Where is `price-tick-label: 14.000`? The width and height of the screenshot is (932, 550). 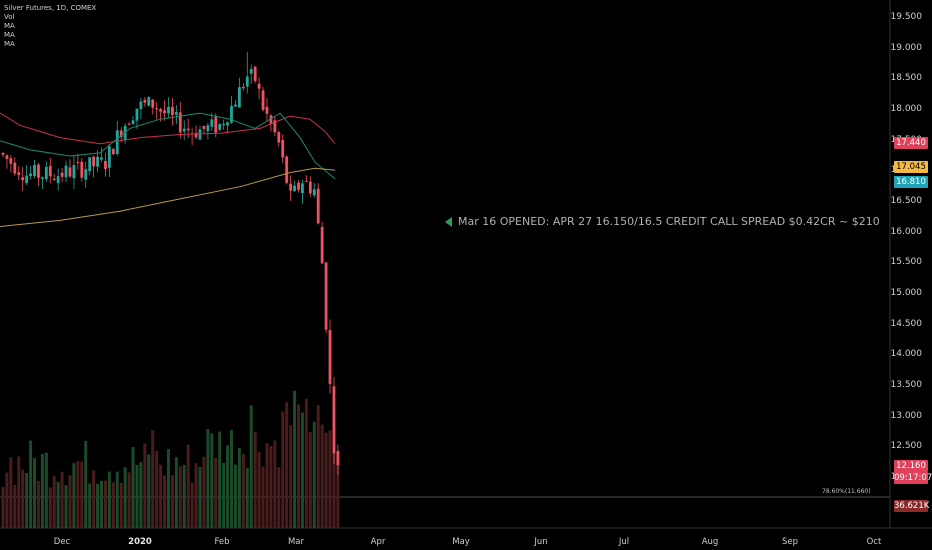 price-tick-label: 14.000 is located at coordinates (906, 354).